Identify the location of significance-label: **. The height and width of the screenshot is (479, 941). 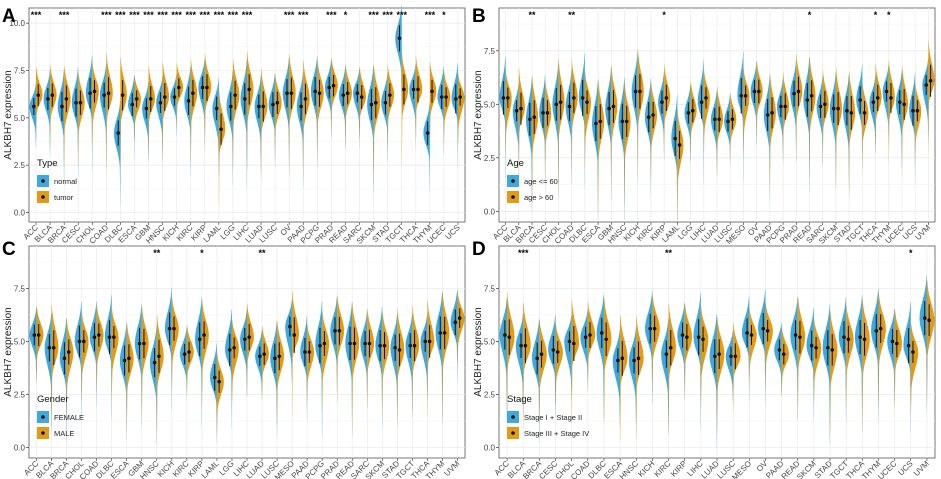
(533, 15).